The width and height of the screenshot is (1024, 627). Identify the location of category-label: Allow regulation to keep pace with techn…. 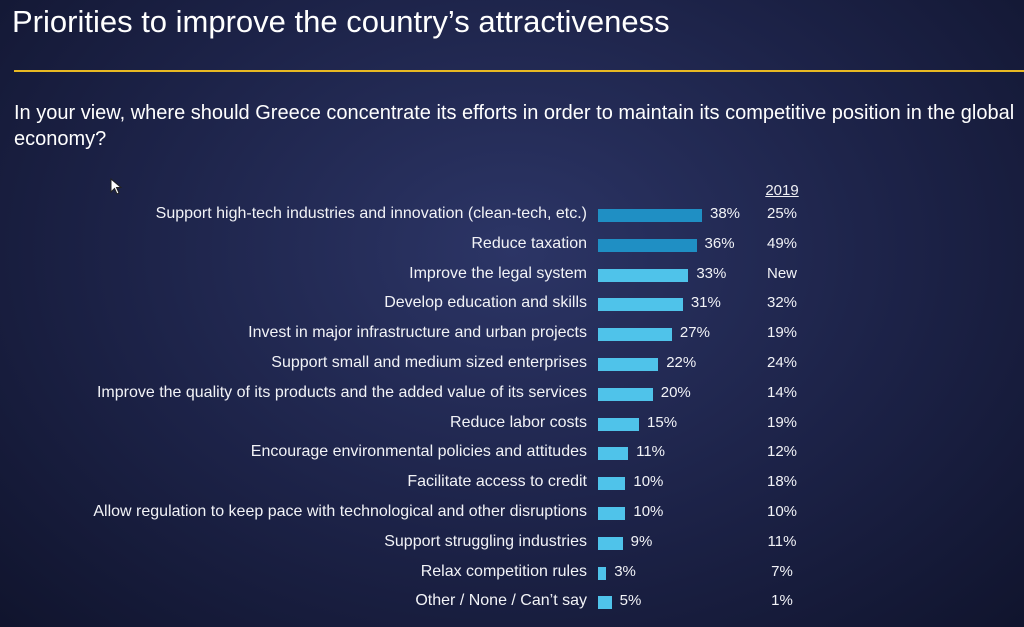
(340, 511).